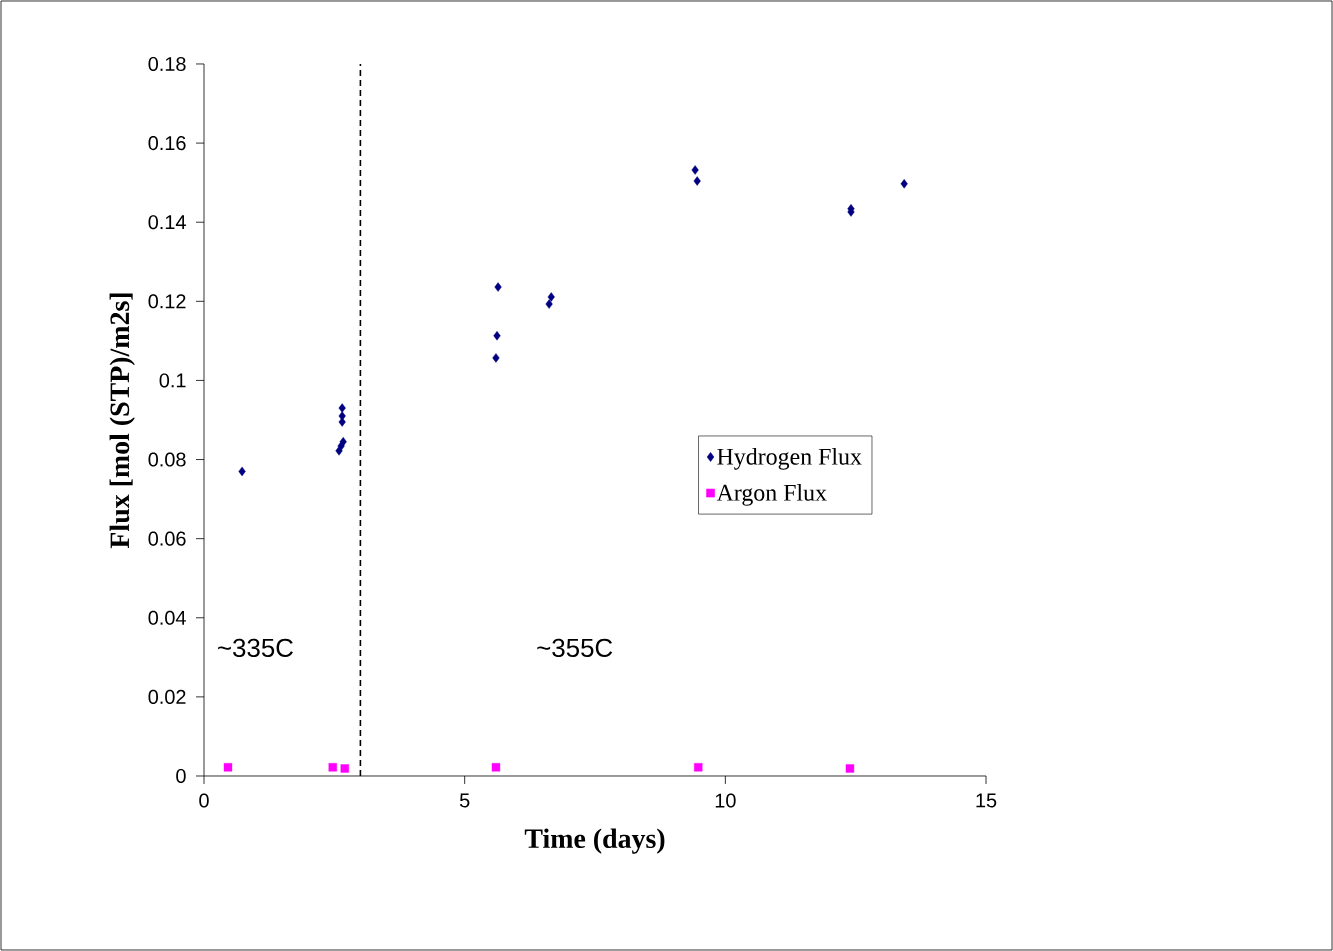  I want to click on y-tick-label: 0.08, so click(167, 459).